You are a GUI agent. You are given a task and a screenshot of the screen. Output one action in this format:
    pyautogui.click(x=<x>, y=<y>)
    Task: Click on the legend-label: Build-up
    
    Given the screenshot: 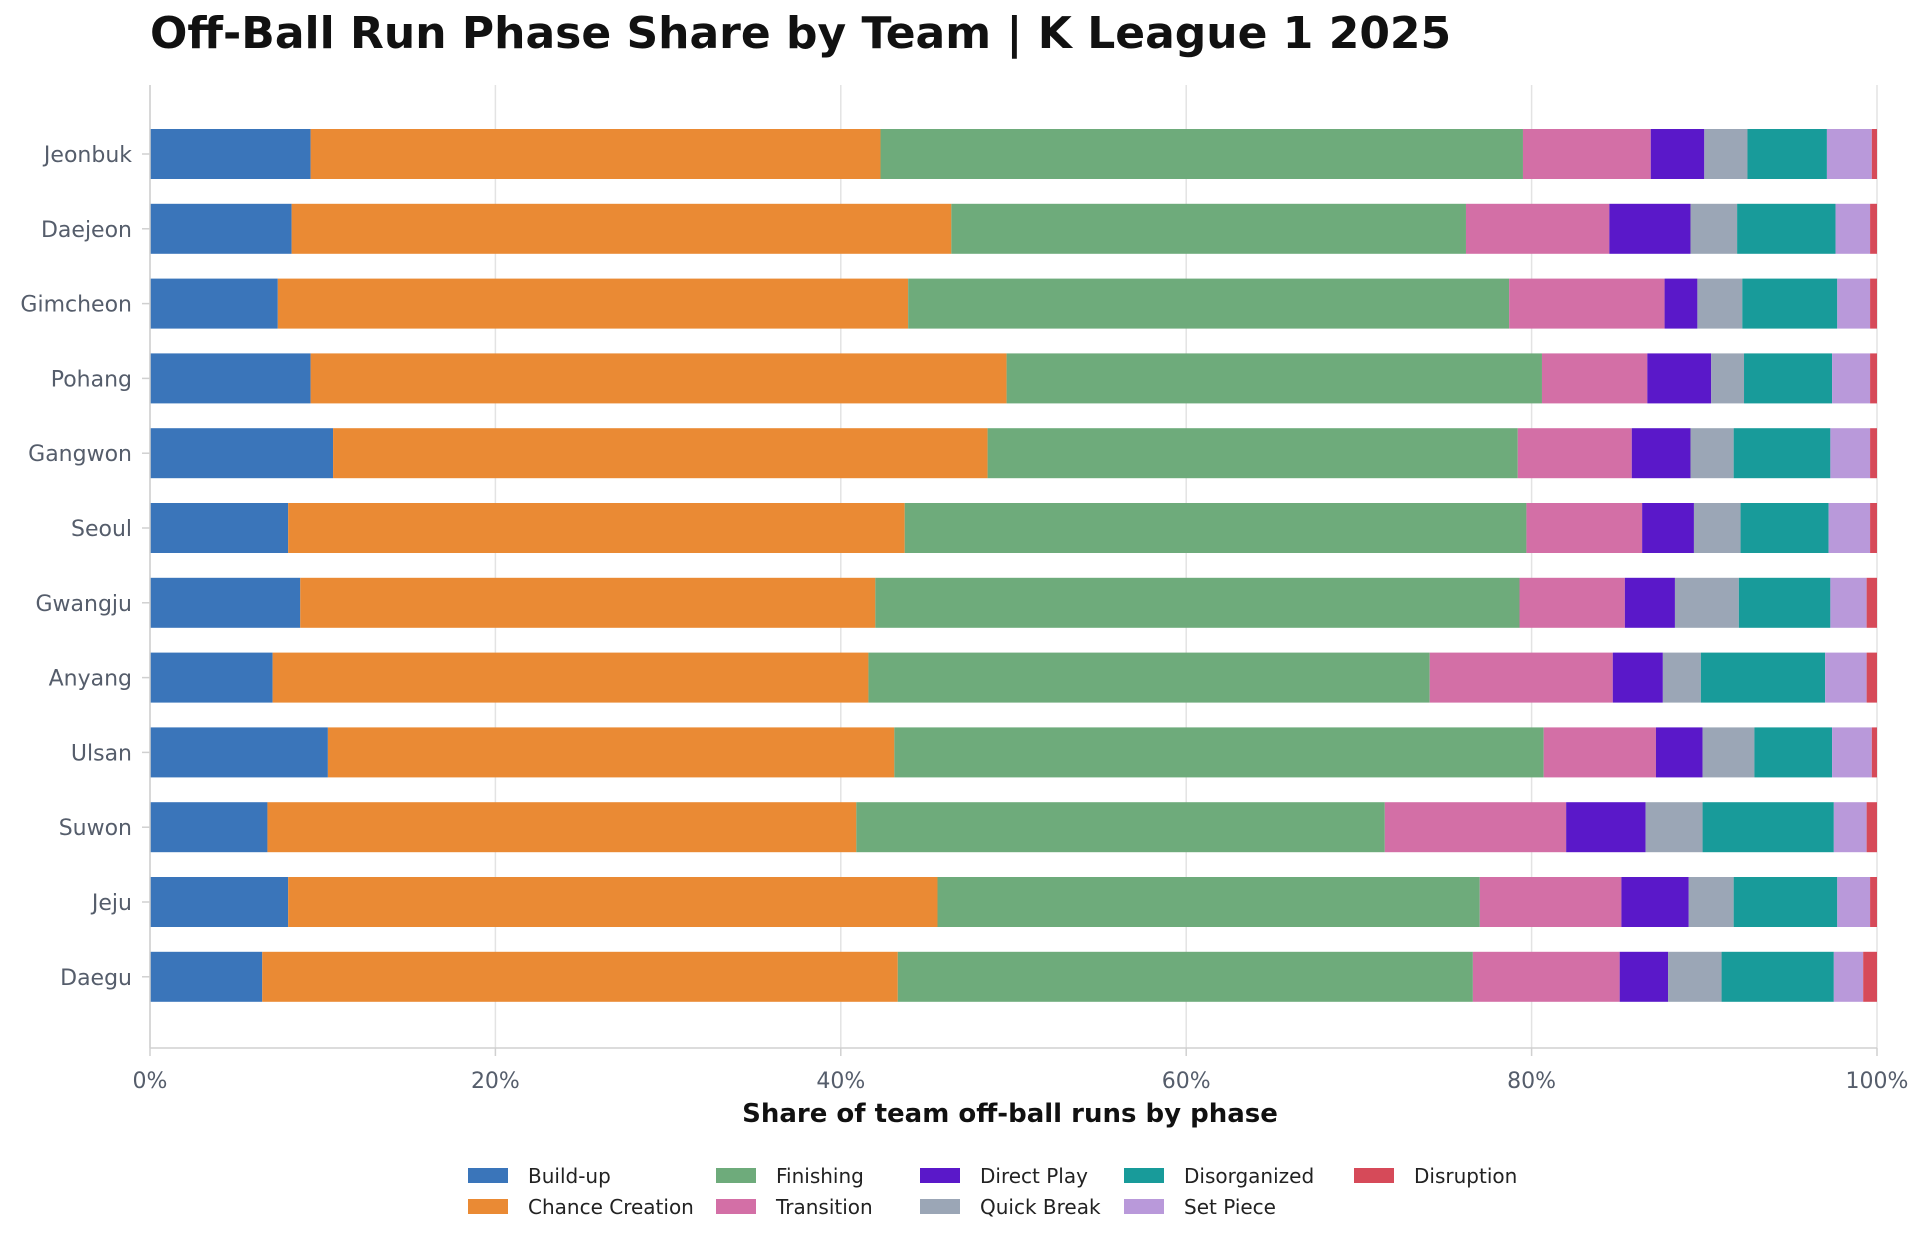 What is the action you would take?
    pyautogui.click(x=569, y=1175)
    